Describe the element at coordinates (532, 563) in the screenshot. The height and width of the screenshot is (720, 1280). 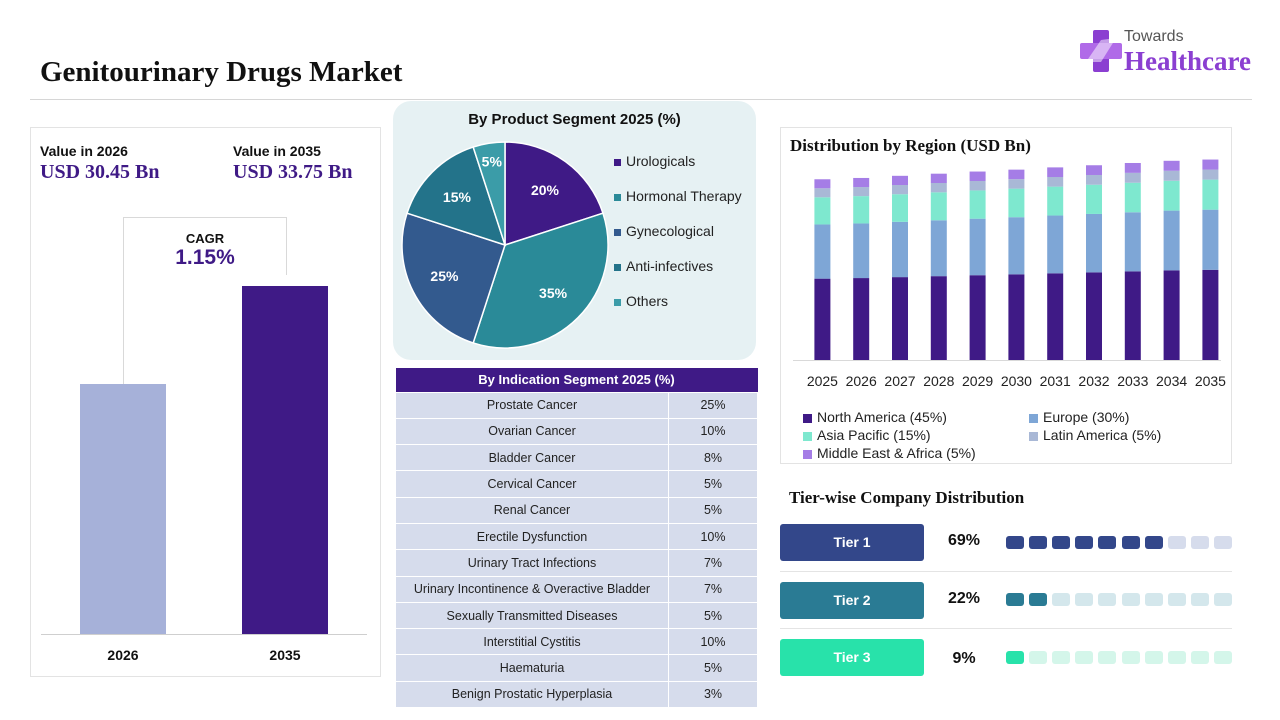
I see `indication-name: Urinary Tract Infections` at that location.